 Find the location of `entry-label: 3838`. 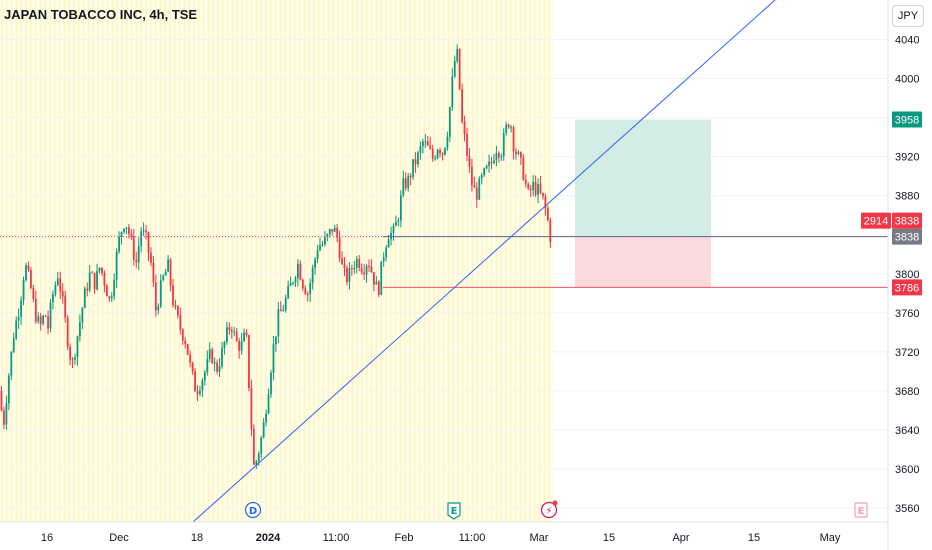

entry-label: 3838 is located at coordinates (907, 238).